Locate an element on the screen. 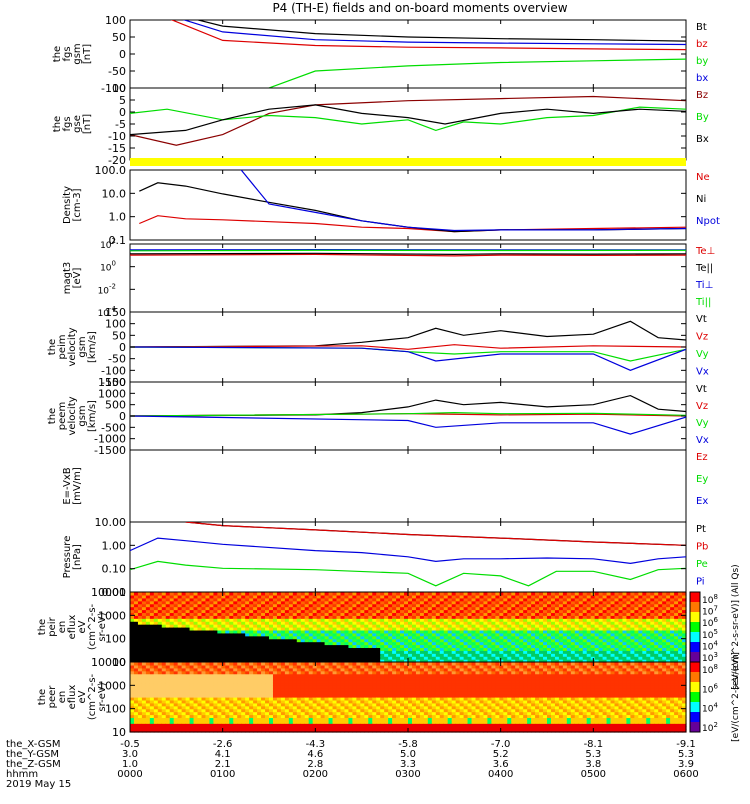  legend-vy: Vy is located at coordinates (702, 354).